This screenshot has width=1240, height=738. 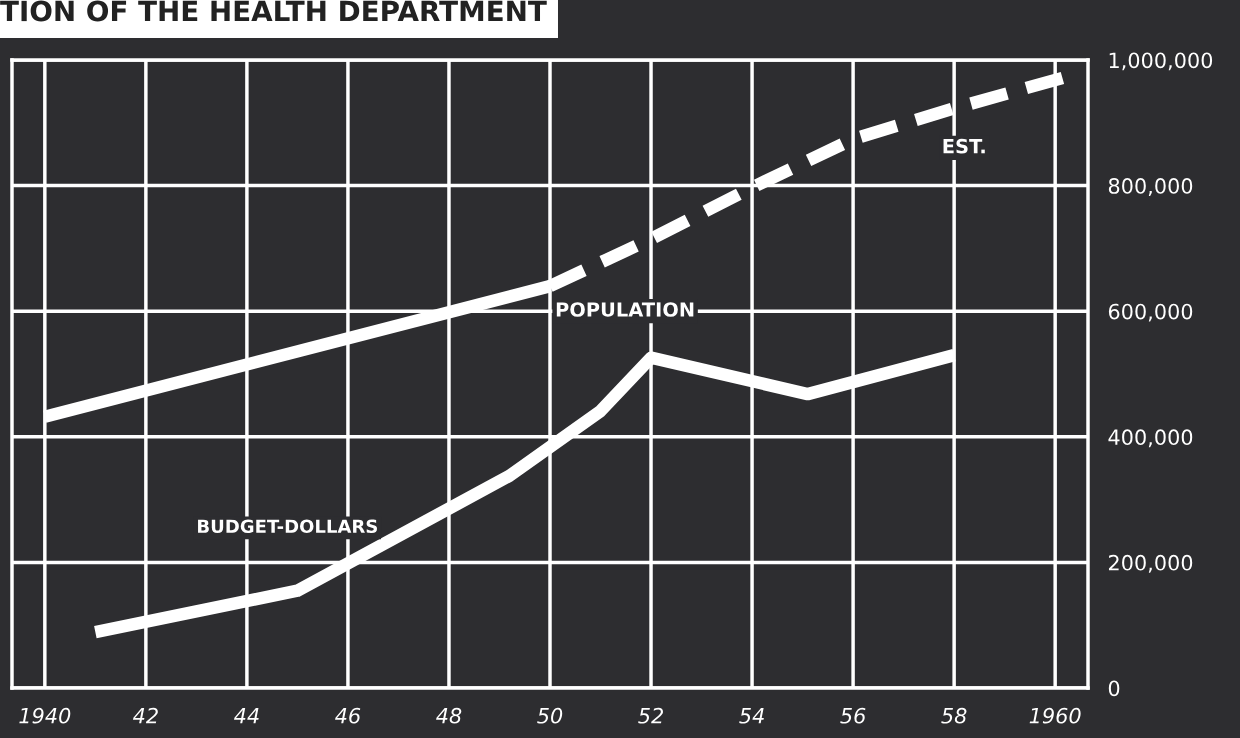 I want to click on y-tick-label: 200,000, so click(x=1150, y=563).